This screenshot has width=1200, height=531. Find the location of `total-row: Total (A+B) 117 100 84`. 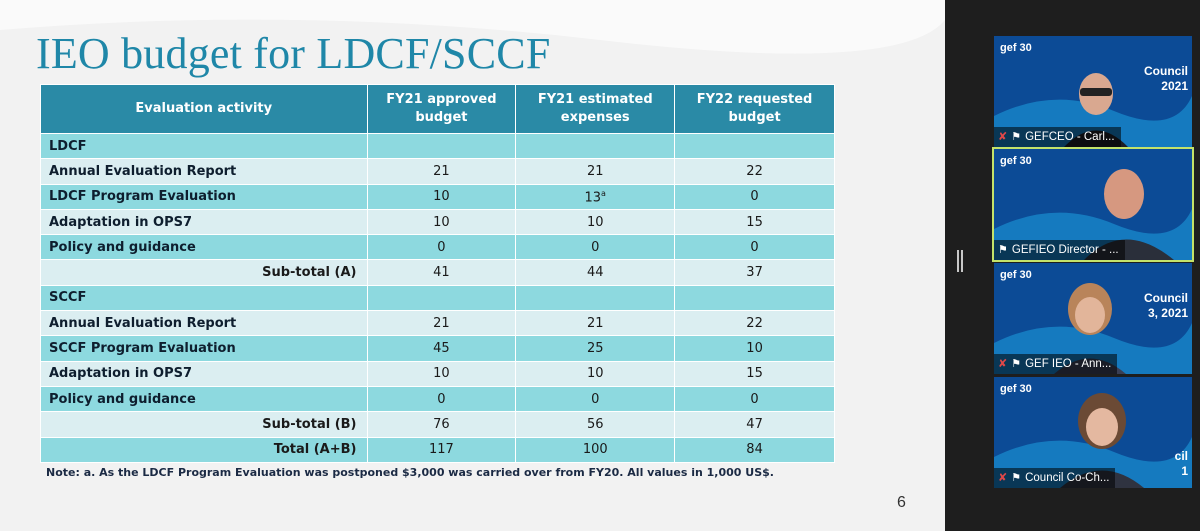

total-row: Total (A+B) 117 100 84 is located at coordinates (437, 449).